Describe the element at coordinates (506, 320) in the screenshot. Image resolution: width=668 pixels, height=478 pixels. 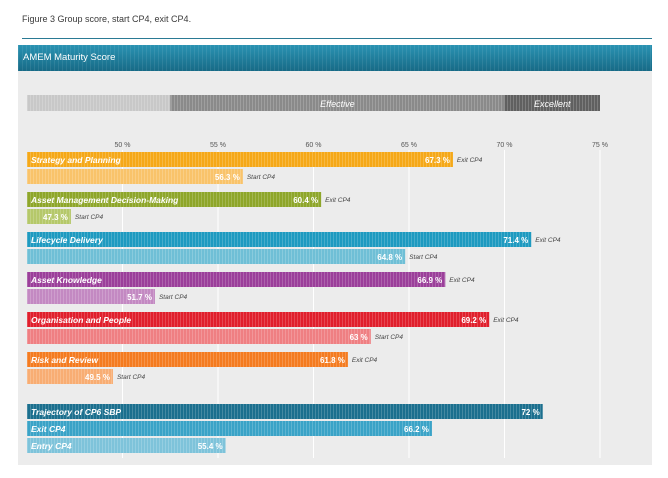
I see `exit-legend-4: Exit CP4` at that location.